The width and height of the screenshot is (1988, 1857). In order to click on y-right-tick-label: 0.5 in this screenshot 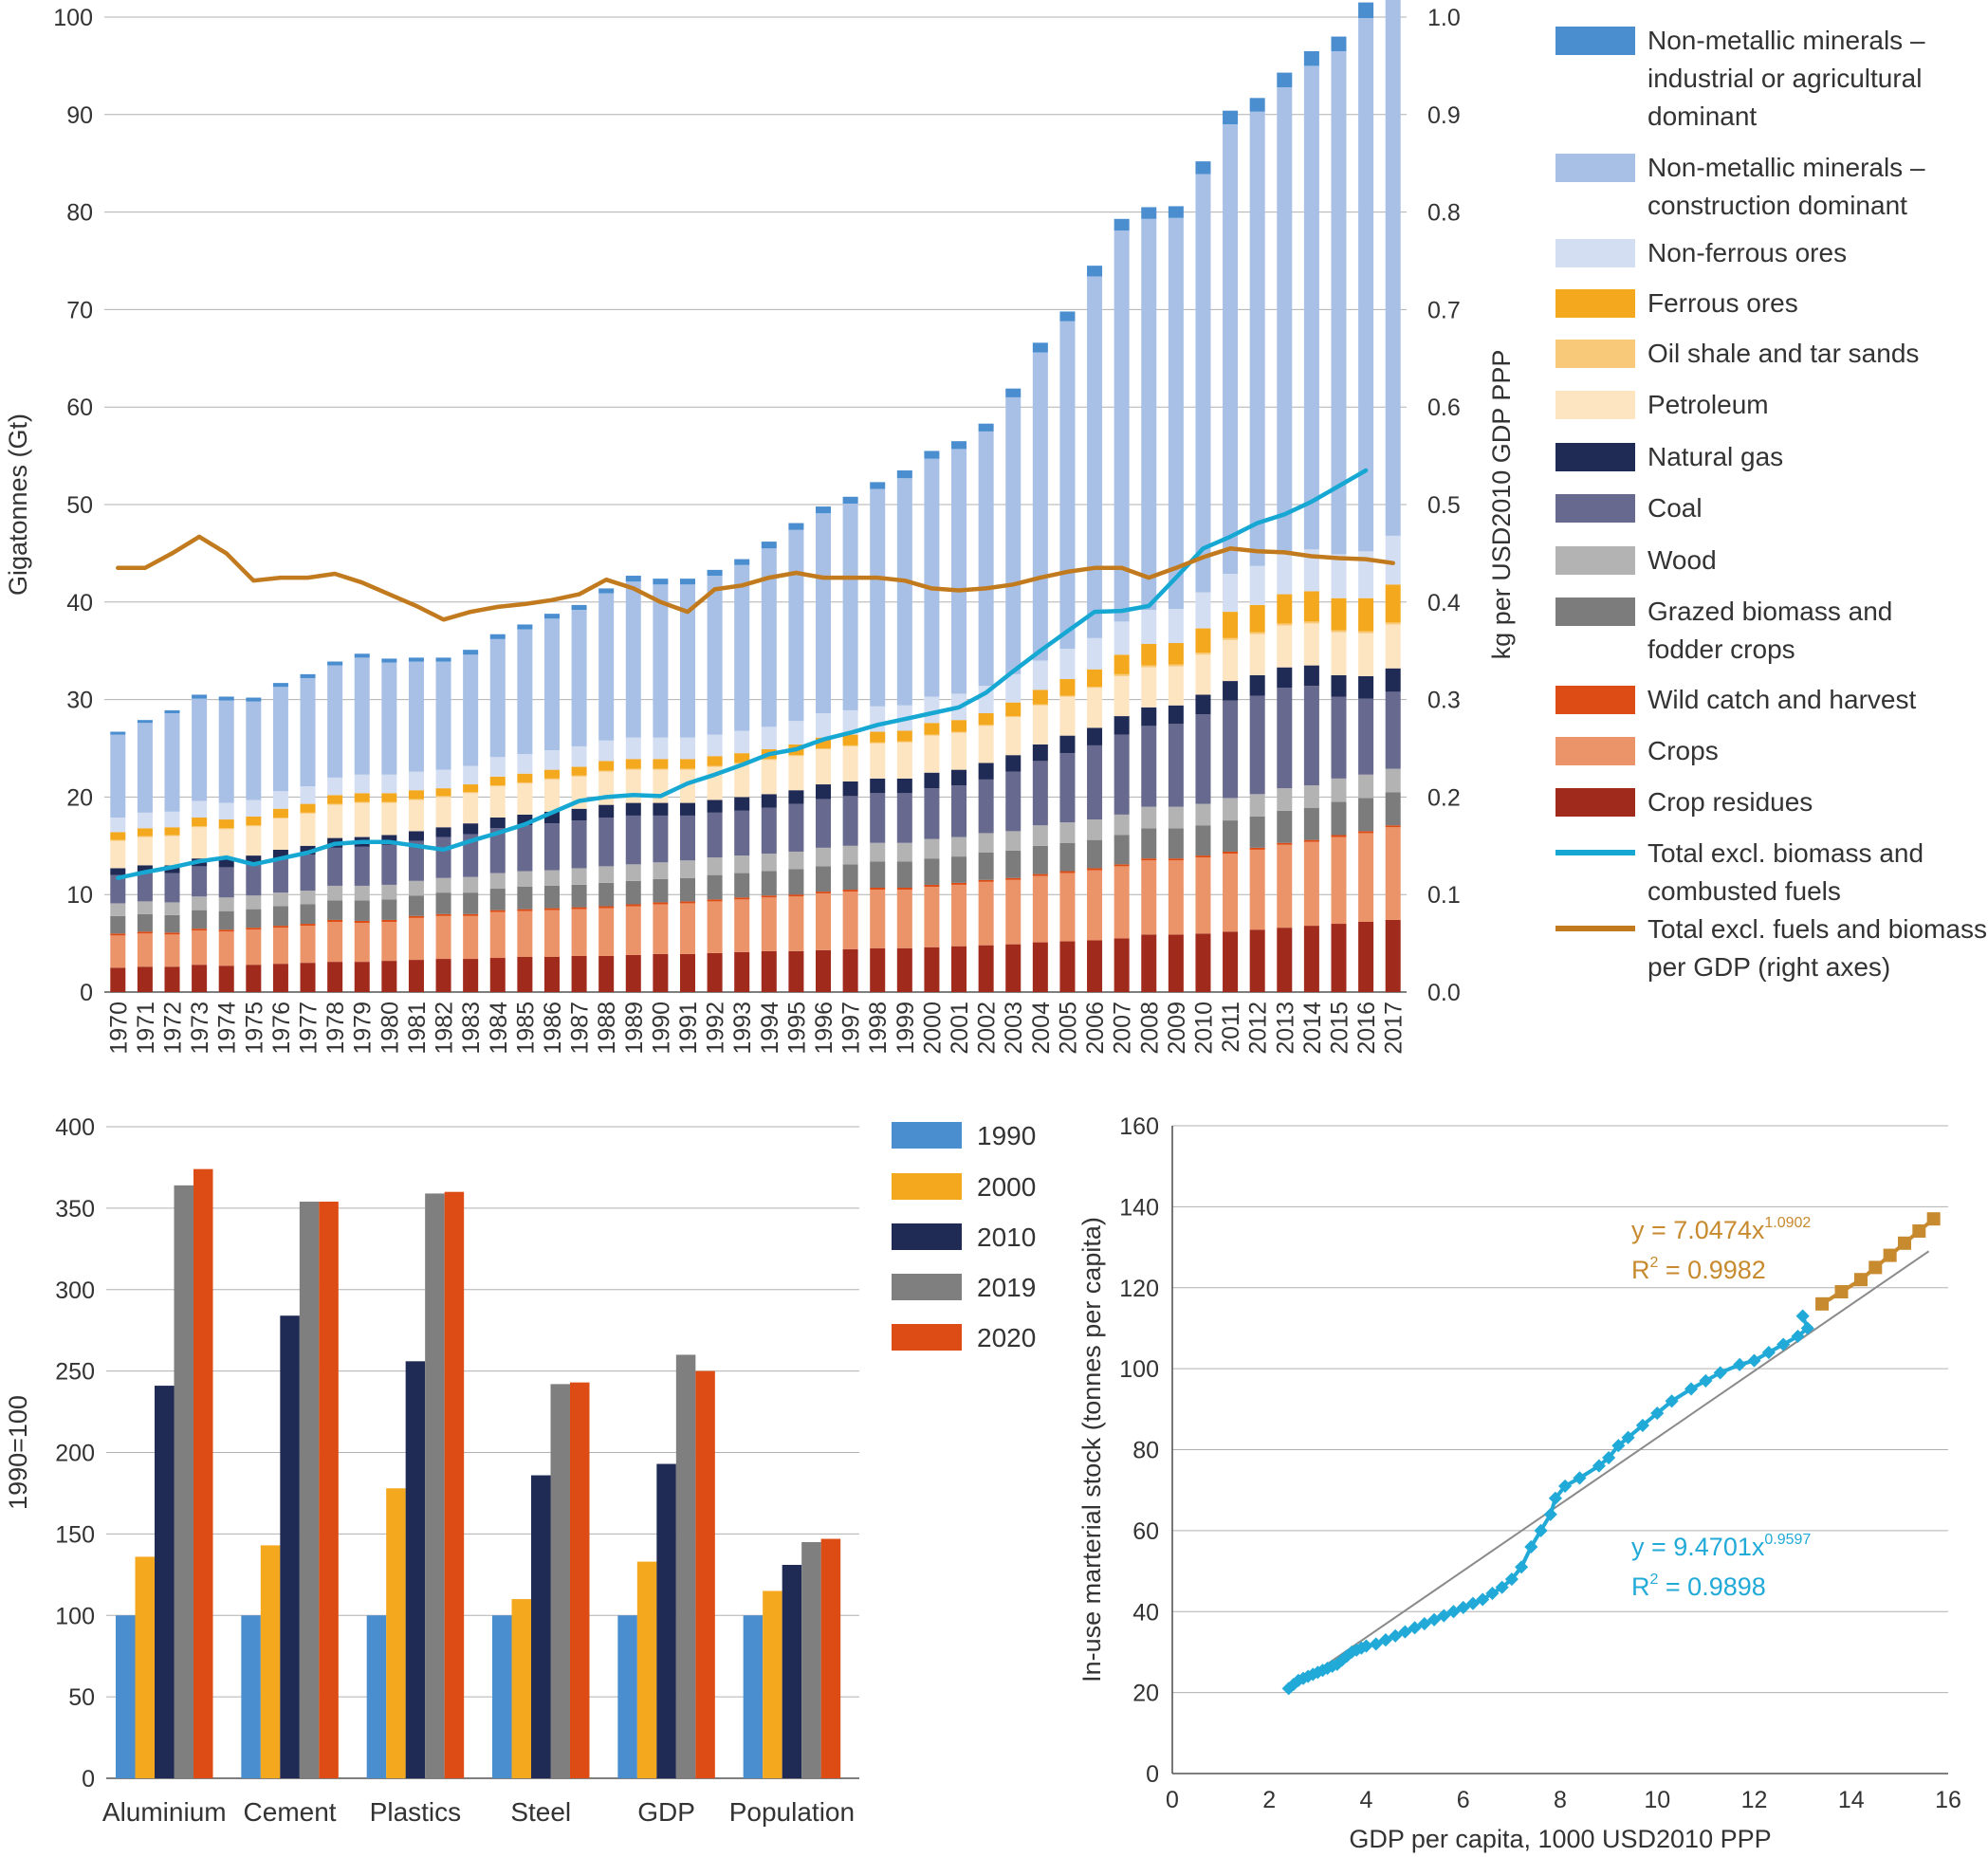, I will do `click(1444, 505)`.